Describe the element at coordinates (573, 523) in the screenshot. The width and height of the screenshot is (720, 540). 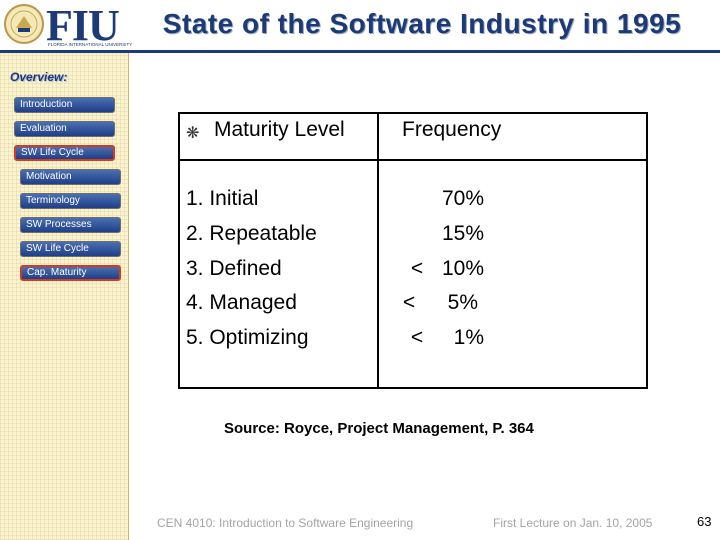
I see `footer-lecture: First Lecture on Jan. 10, 2005` at that location.